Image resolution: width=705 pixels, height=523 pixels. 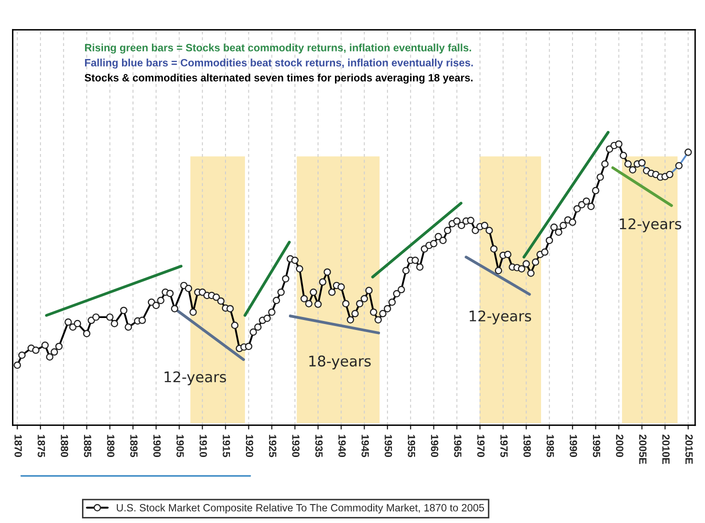 What do you see at coordinates (388, 445) in the screenshot?
I see `x-tick-label: 1950` at bounding box center [388, 445].